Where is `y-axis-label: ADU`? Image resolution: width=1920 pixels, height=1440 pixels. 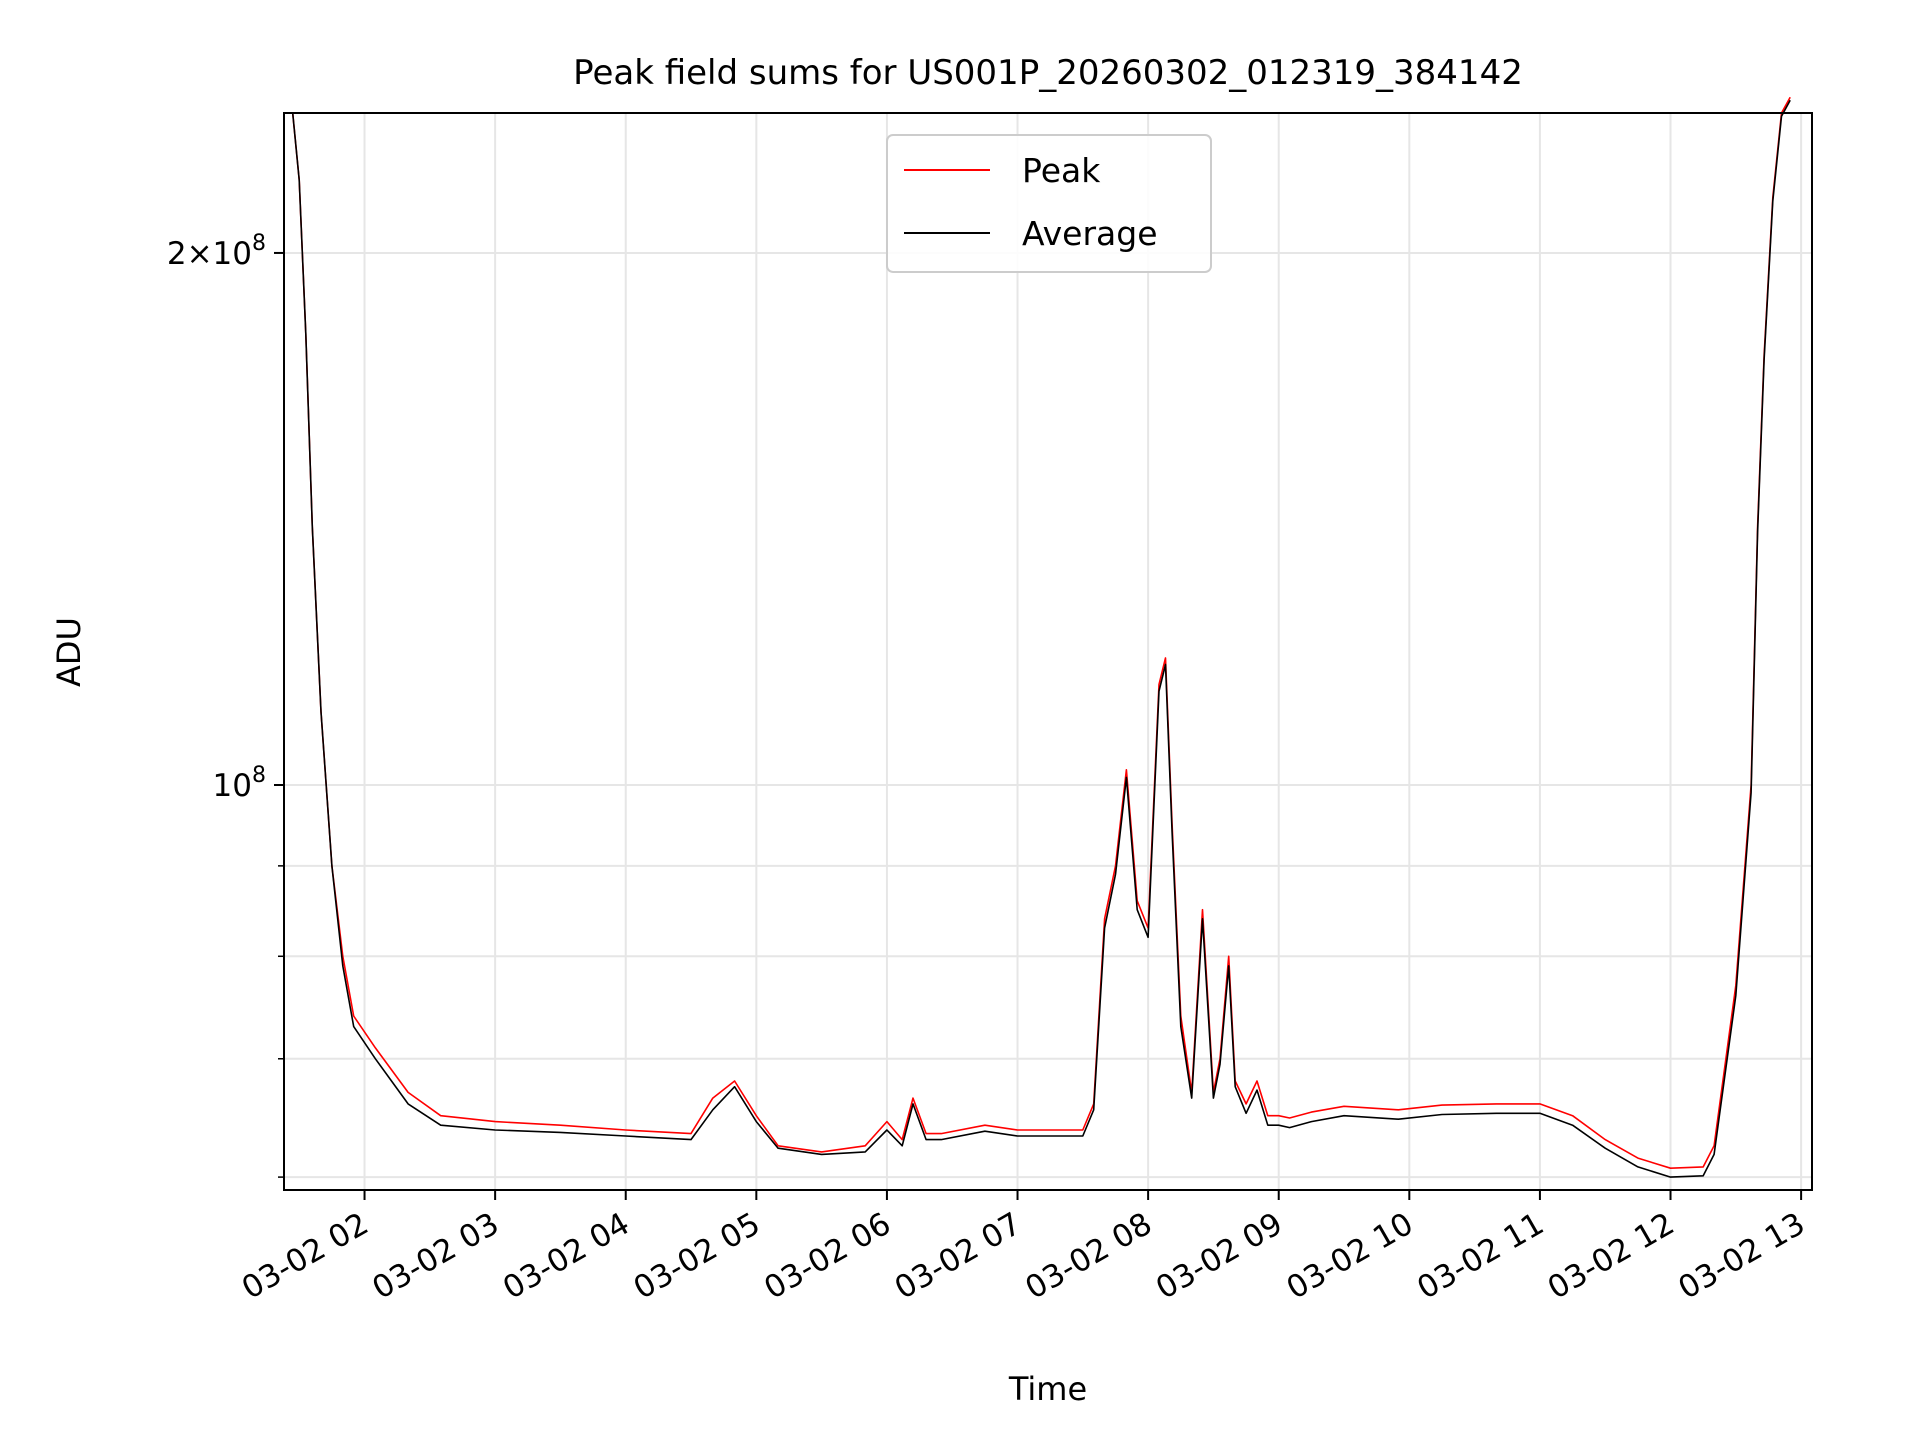
y-axis-label: ADU is located at coordinates (69, 652).